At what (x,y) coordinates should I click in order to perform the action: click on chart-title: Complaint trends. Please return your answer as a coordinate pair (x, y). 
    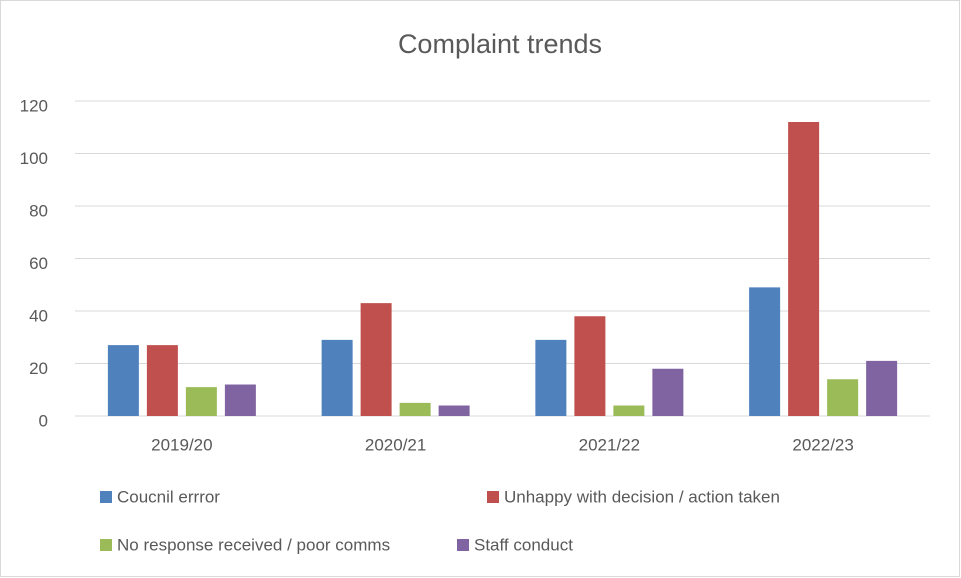
    Looking at the image, I should click on (500, 44).